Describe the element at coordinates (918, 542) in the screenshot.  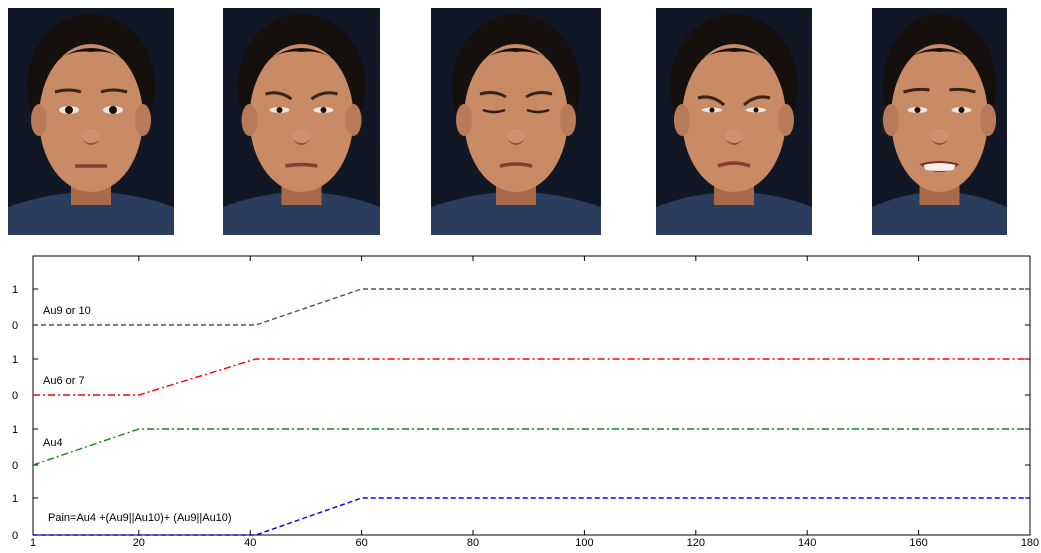
I see `x-tick-label: 160` at that location.